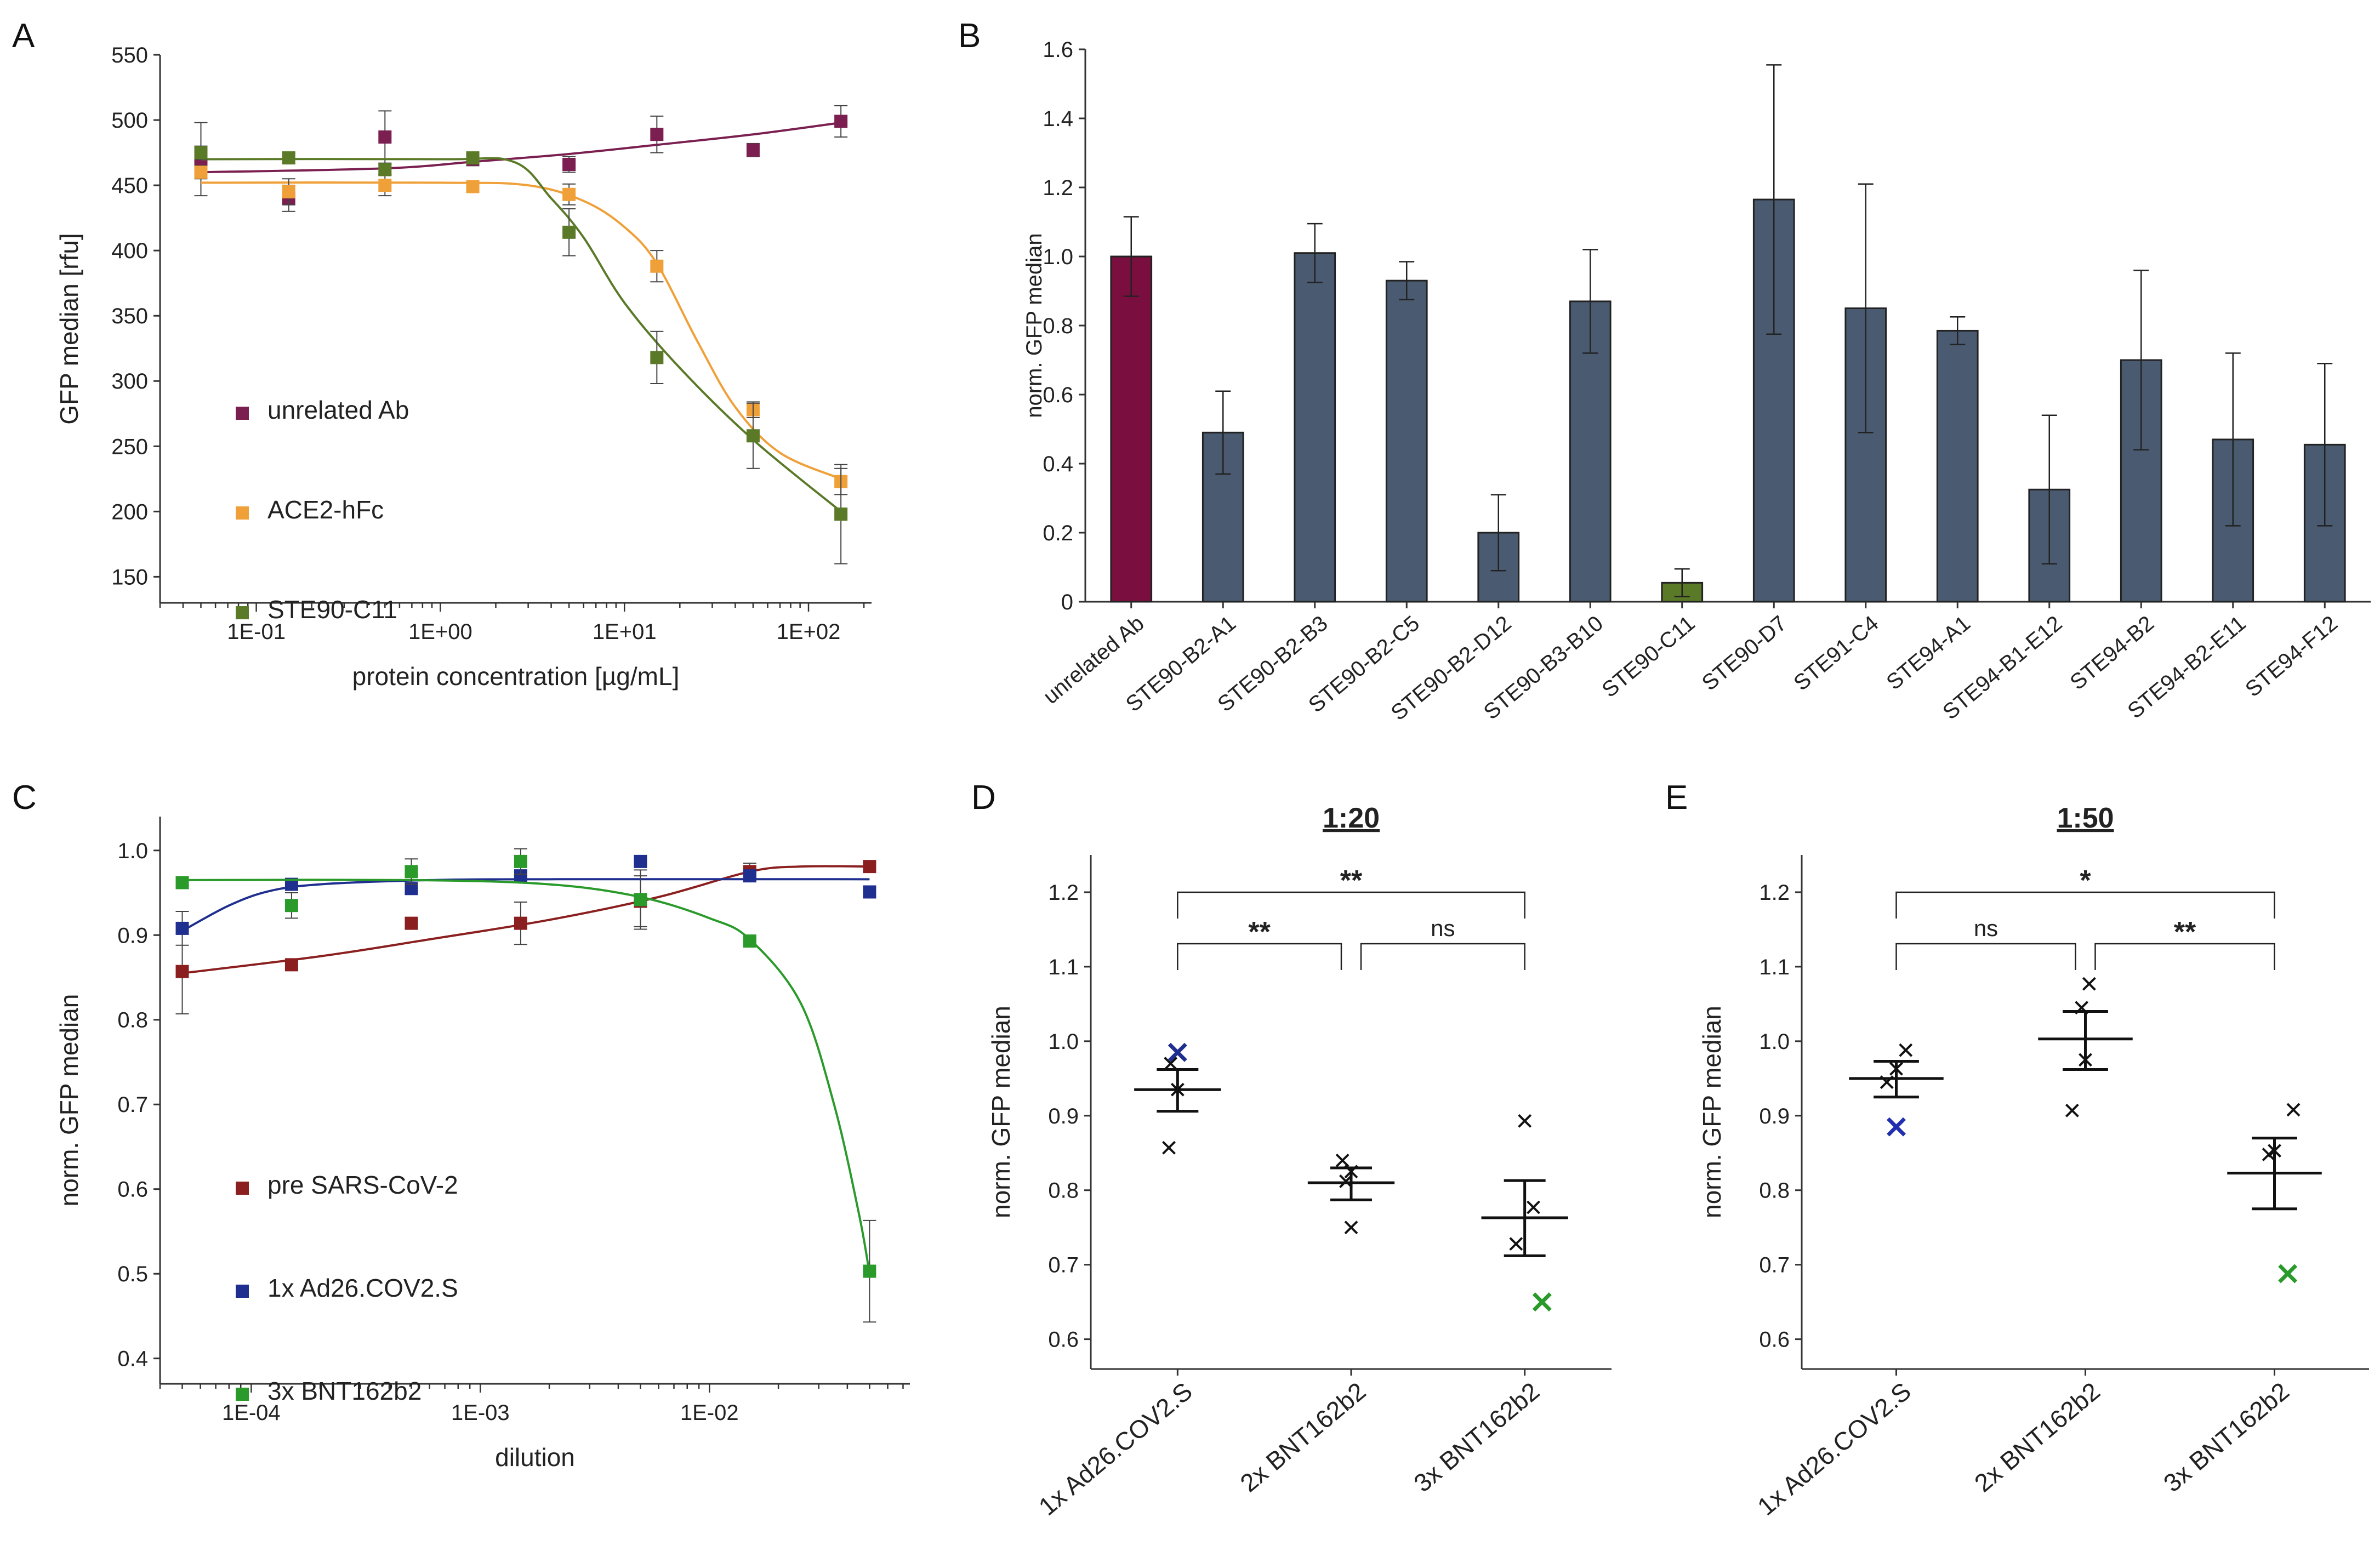  I want to click on legend-label: ACE2-hFc, so click(326, 509).